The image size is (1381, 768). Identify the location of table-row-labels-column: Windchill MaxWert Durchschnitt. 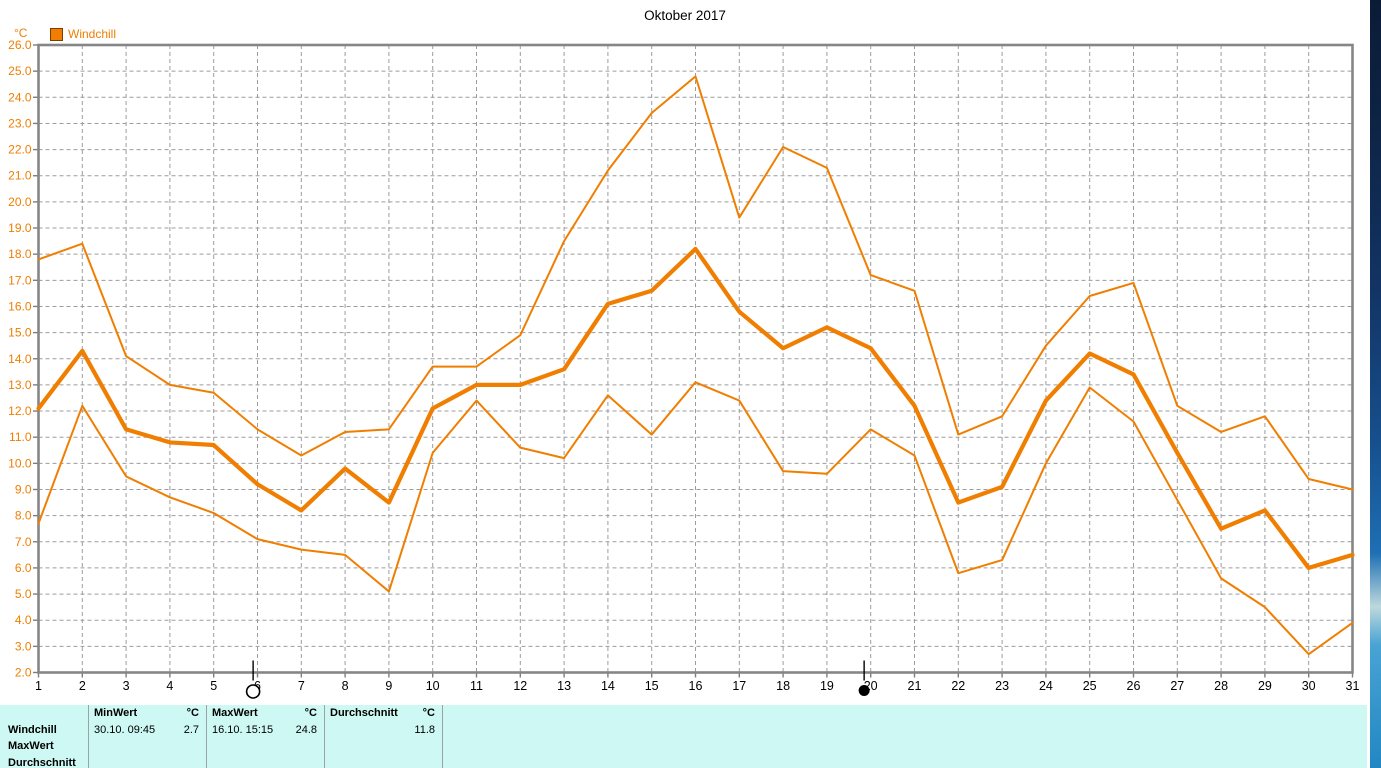
(44, 736).